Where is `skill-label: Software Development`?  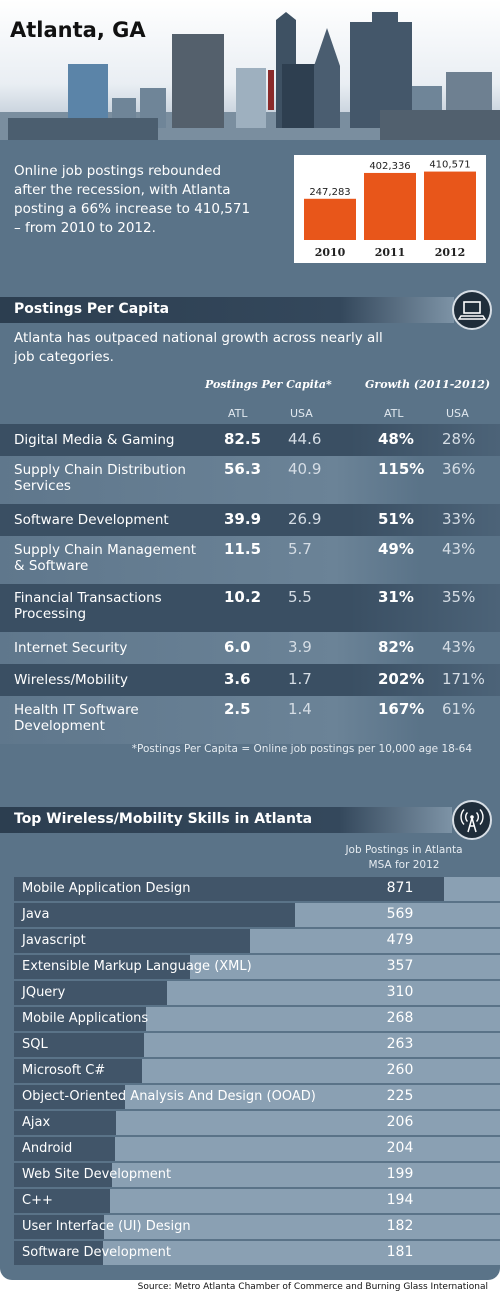 skill-label: Software Development is located at coordinates (96, 1252).